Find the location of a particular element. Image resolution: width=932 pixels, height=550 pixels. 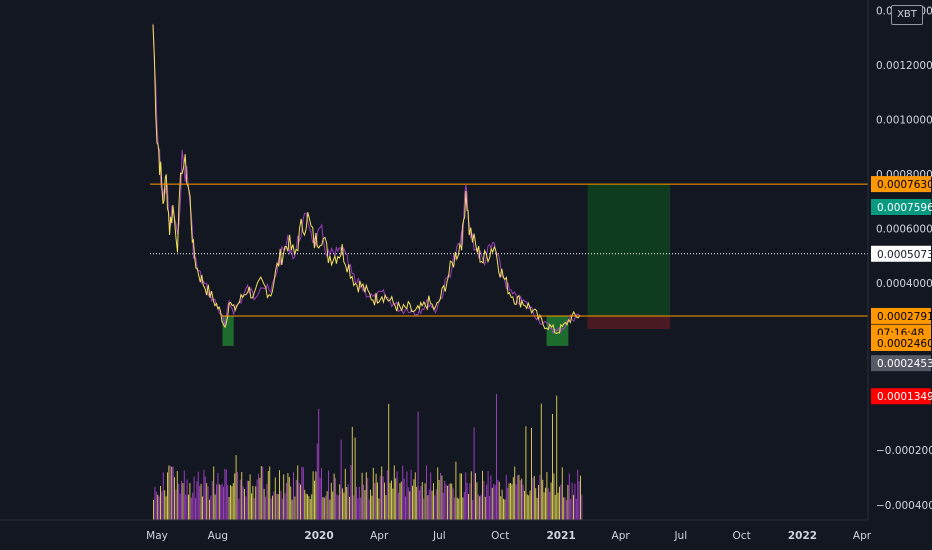

x-axis: May Aug 2020 Apr Jul Oct 2021 Apr Jul Oct 2022 Apr is located at coordinates (509, 536).